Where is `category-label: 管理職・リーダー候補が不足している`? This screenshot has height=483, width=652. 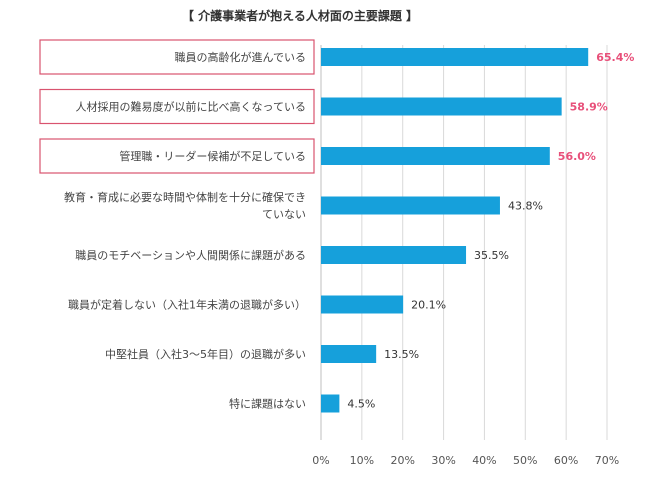 category-label: 管理職・リーダー候補が不足している is located at coordinates (212, 156).